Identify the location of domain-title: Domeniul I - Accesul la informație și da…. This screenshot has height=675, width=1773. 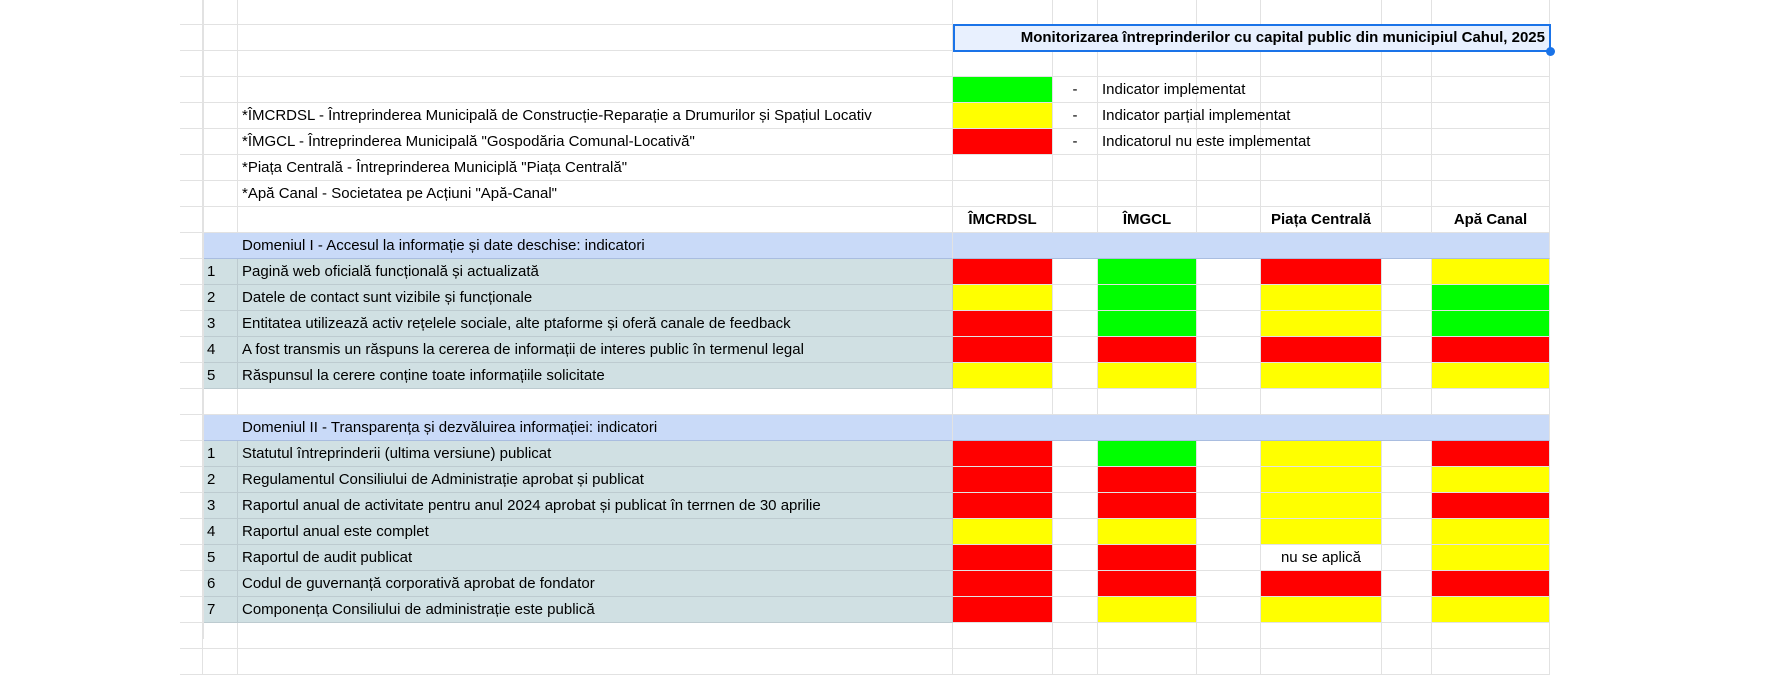
(595, 246).